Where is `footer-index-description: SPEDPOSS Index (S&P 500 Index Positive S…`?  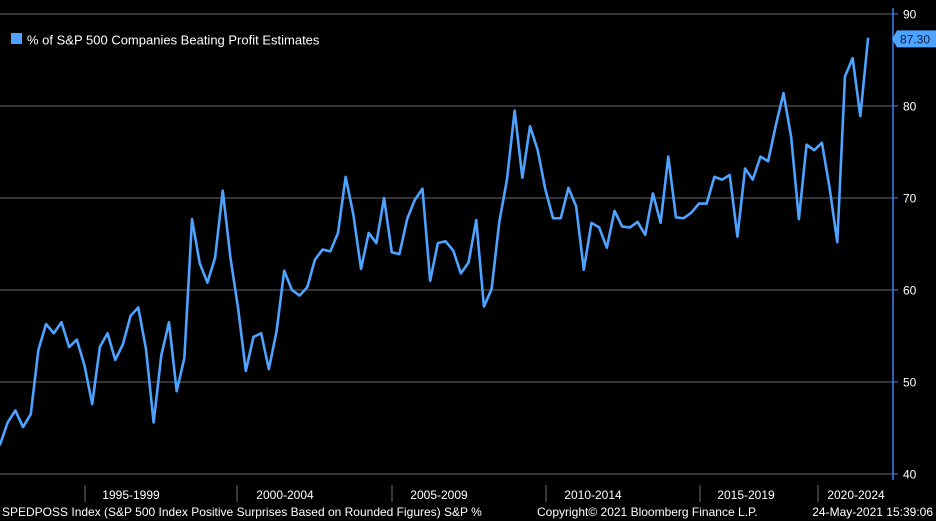
footer-index-description: SPEDPOSS Index (S&P 500 Index Positive S… is located at coordinates (242, 512).